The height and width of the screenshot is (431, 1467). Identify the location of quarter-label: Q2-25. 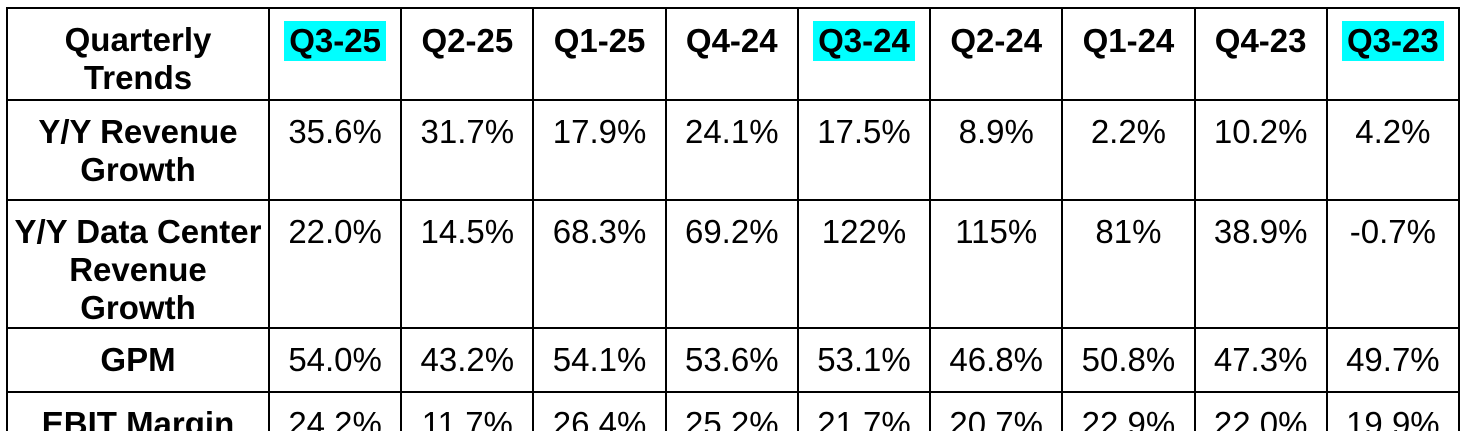
(467, 40).